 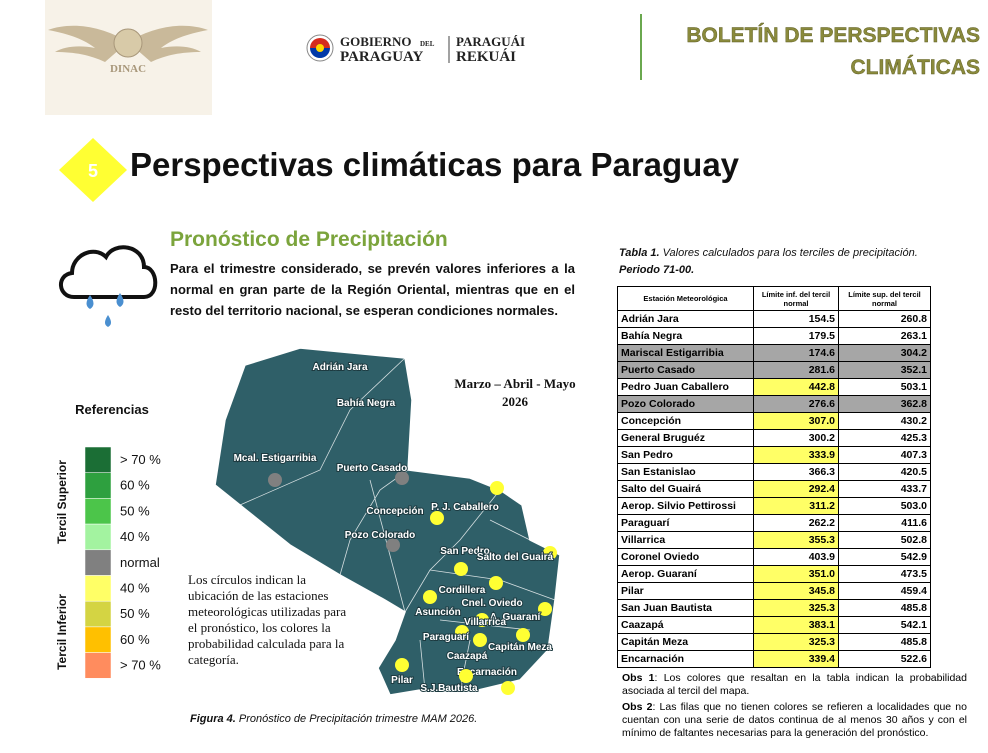 I want to click on legend-group: Tercil Superior, so click(x=62, y=502).